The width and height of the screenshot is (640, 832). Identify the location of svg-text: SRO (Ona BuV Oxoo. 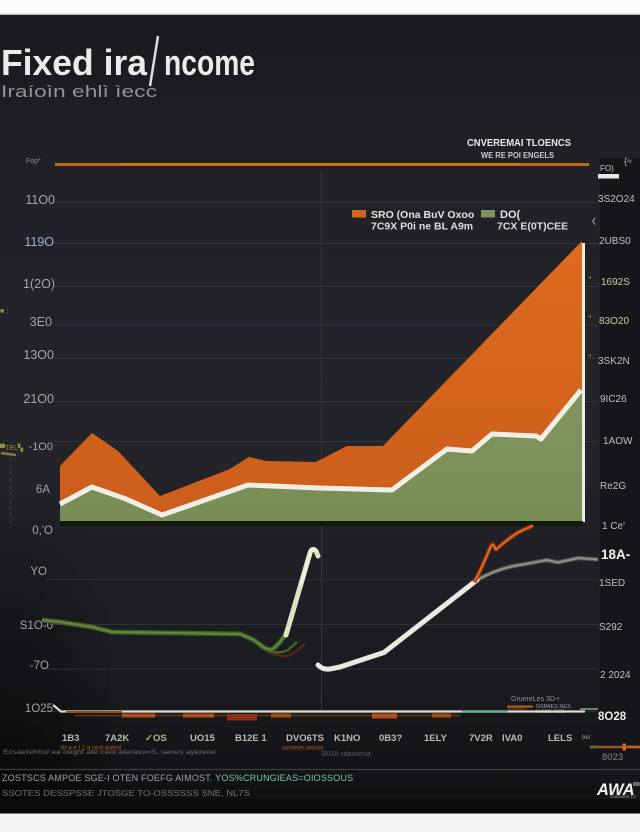
(422, 215).